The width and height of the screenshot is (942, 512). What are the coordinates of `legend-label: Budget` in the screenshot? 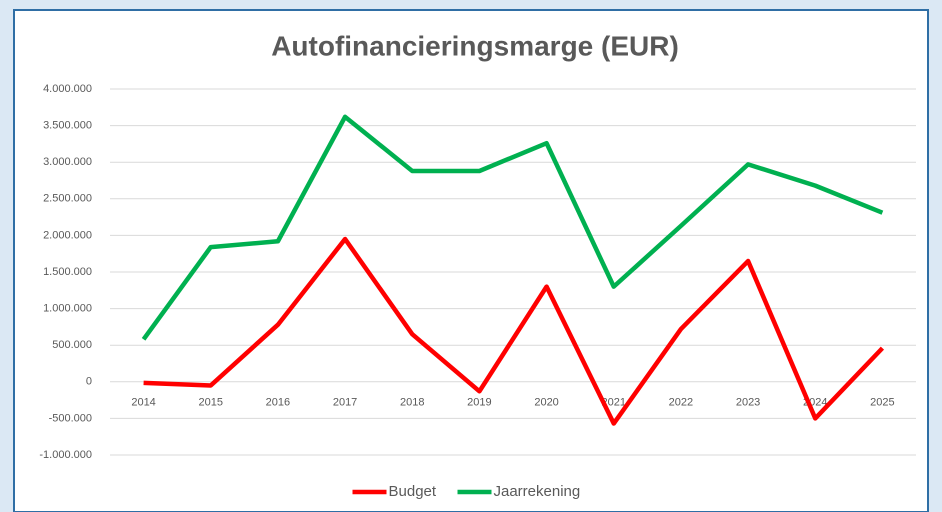 It's located at (413, 491).